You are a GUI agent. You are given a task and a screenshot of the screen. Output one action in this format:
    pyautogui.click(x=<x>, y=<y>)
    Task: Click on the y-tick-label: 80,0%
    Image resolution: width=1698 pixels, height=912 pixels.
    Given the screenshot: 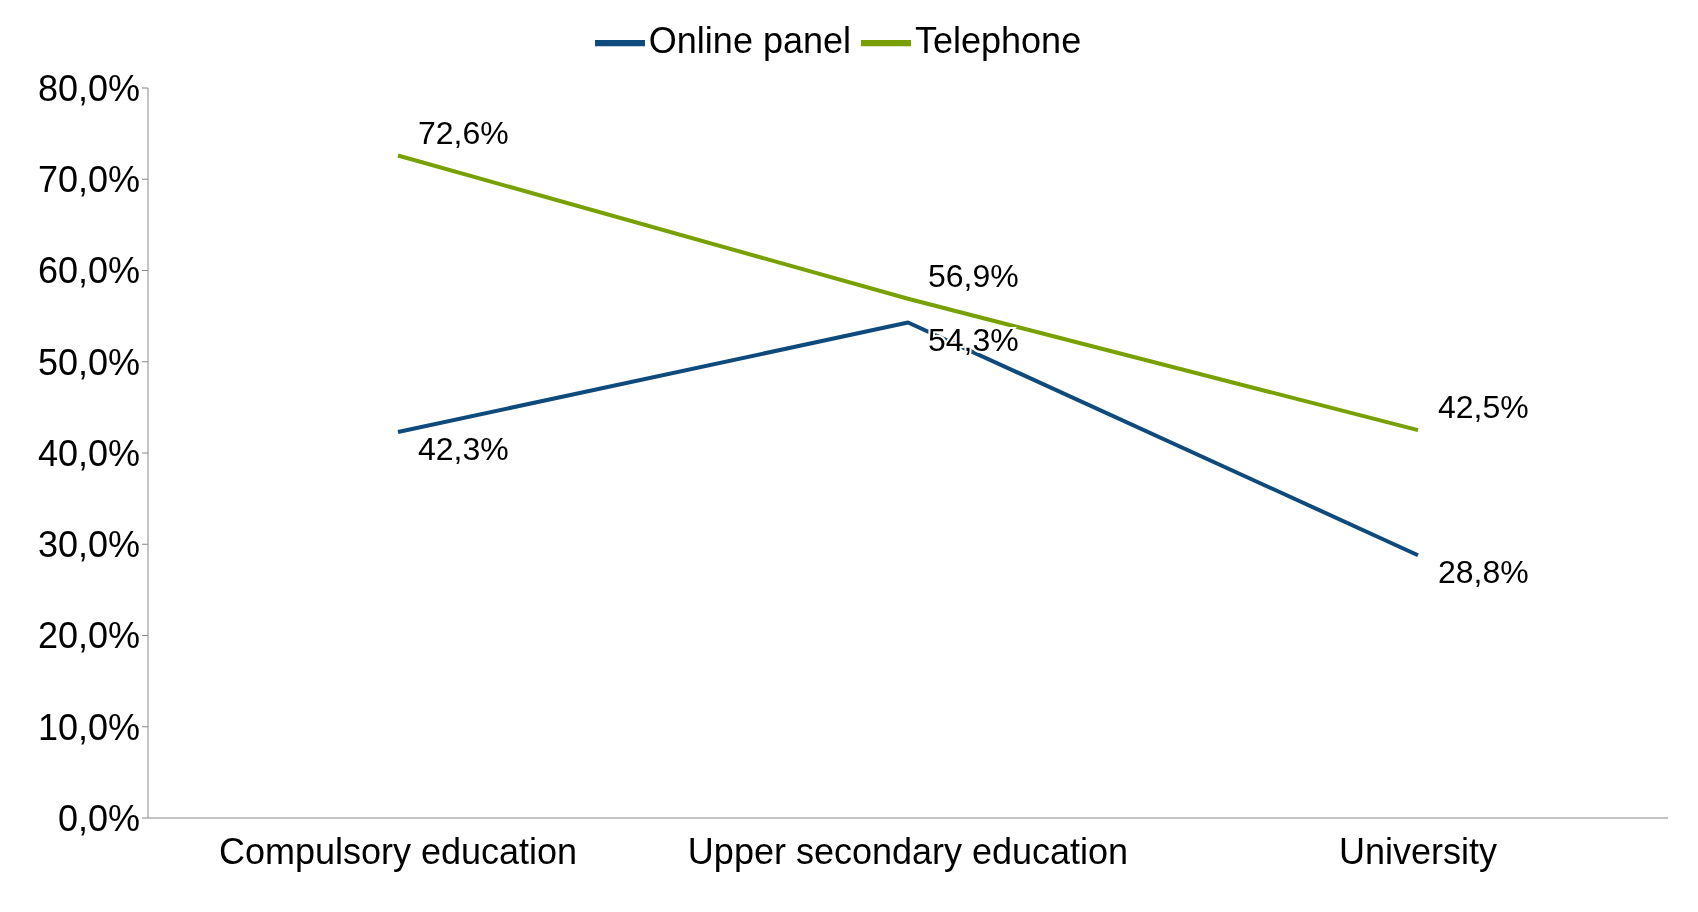 What is the action you would take?
    pyautogui.click(x=88, y=88)
    